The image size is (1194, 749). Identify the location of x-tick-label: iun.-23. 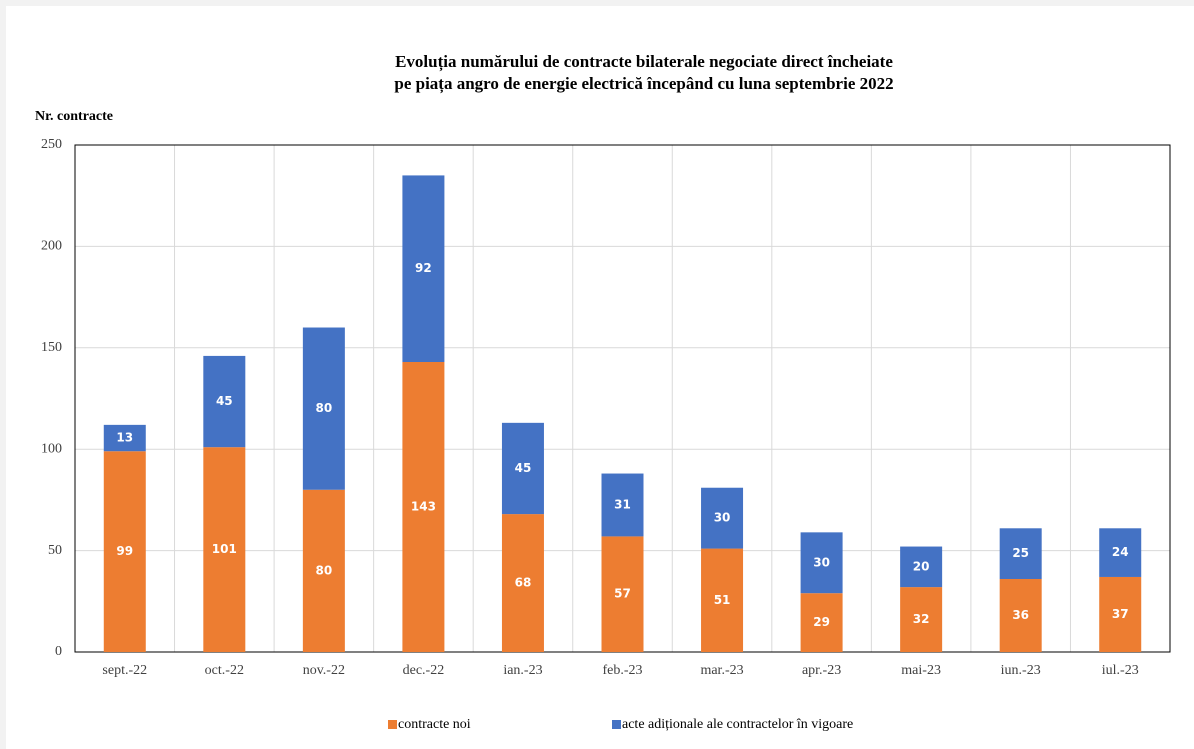
(1021, 670).